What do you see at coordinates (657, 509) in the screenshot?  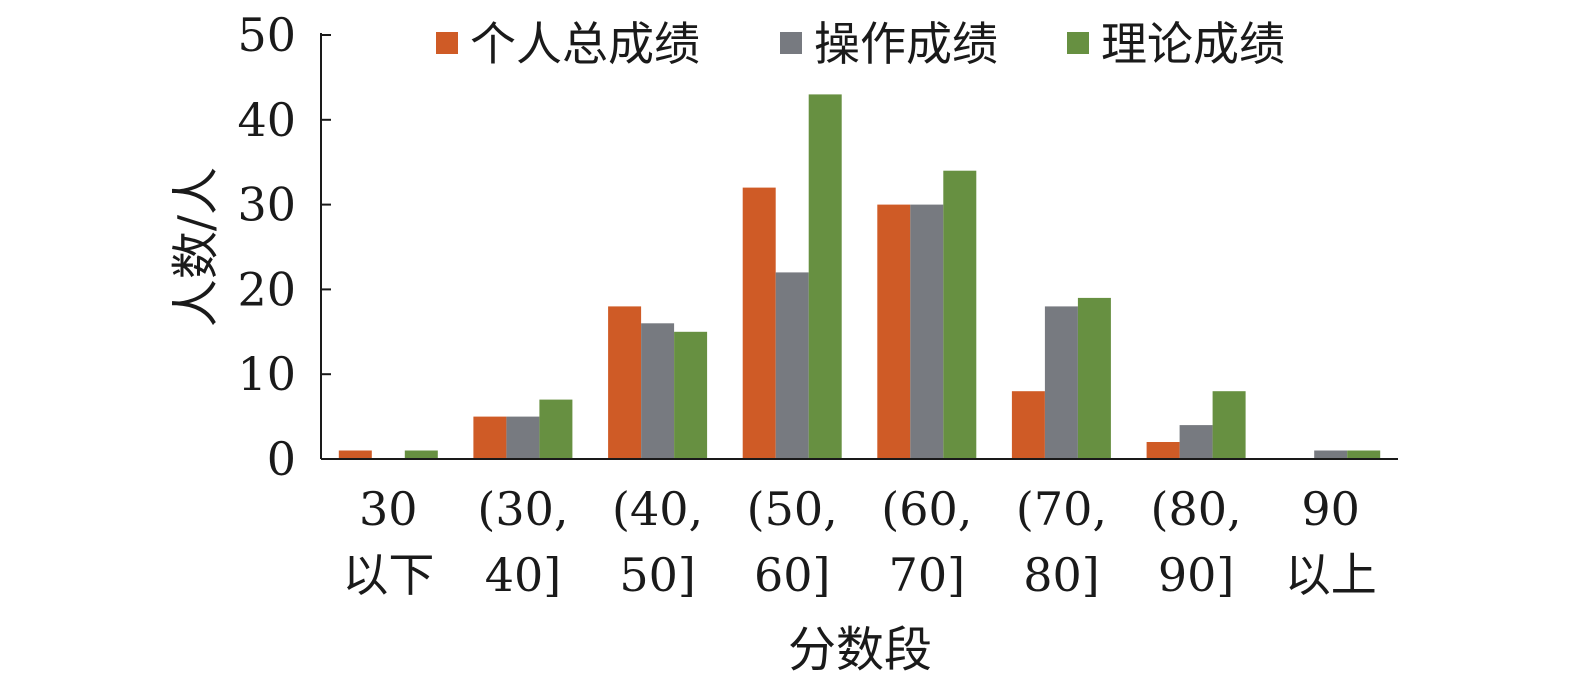 I see `x-tick-label-line1: (40,` at bounding box center [657, 509].